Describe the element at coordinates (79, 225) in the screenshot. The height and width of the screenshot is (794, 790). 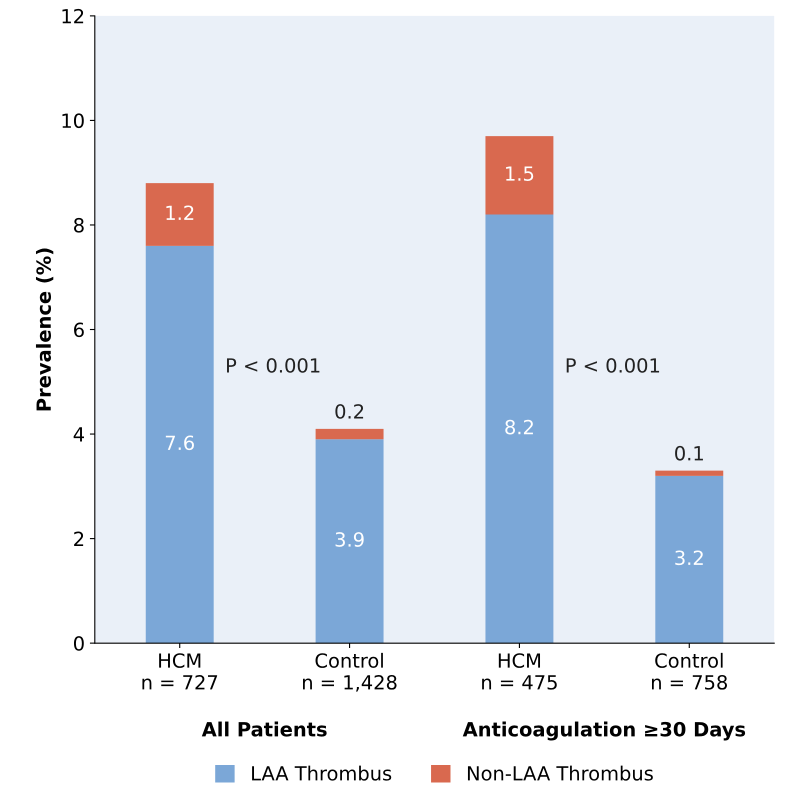
I see `y-tick-label: 8` at that location.